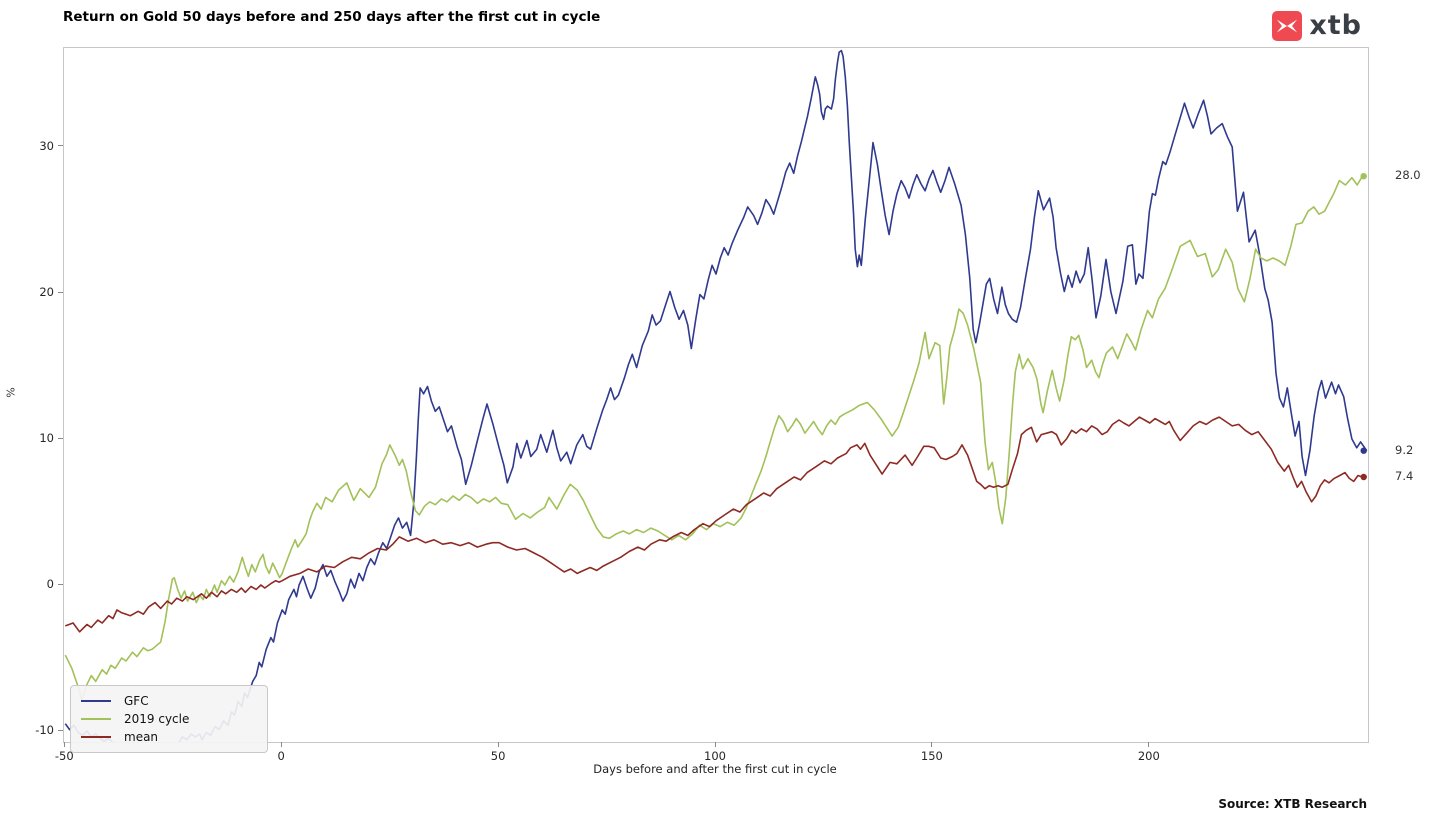  I want to click on legend-label: 2019 cycle, so click(157, 719).